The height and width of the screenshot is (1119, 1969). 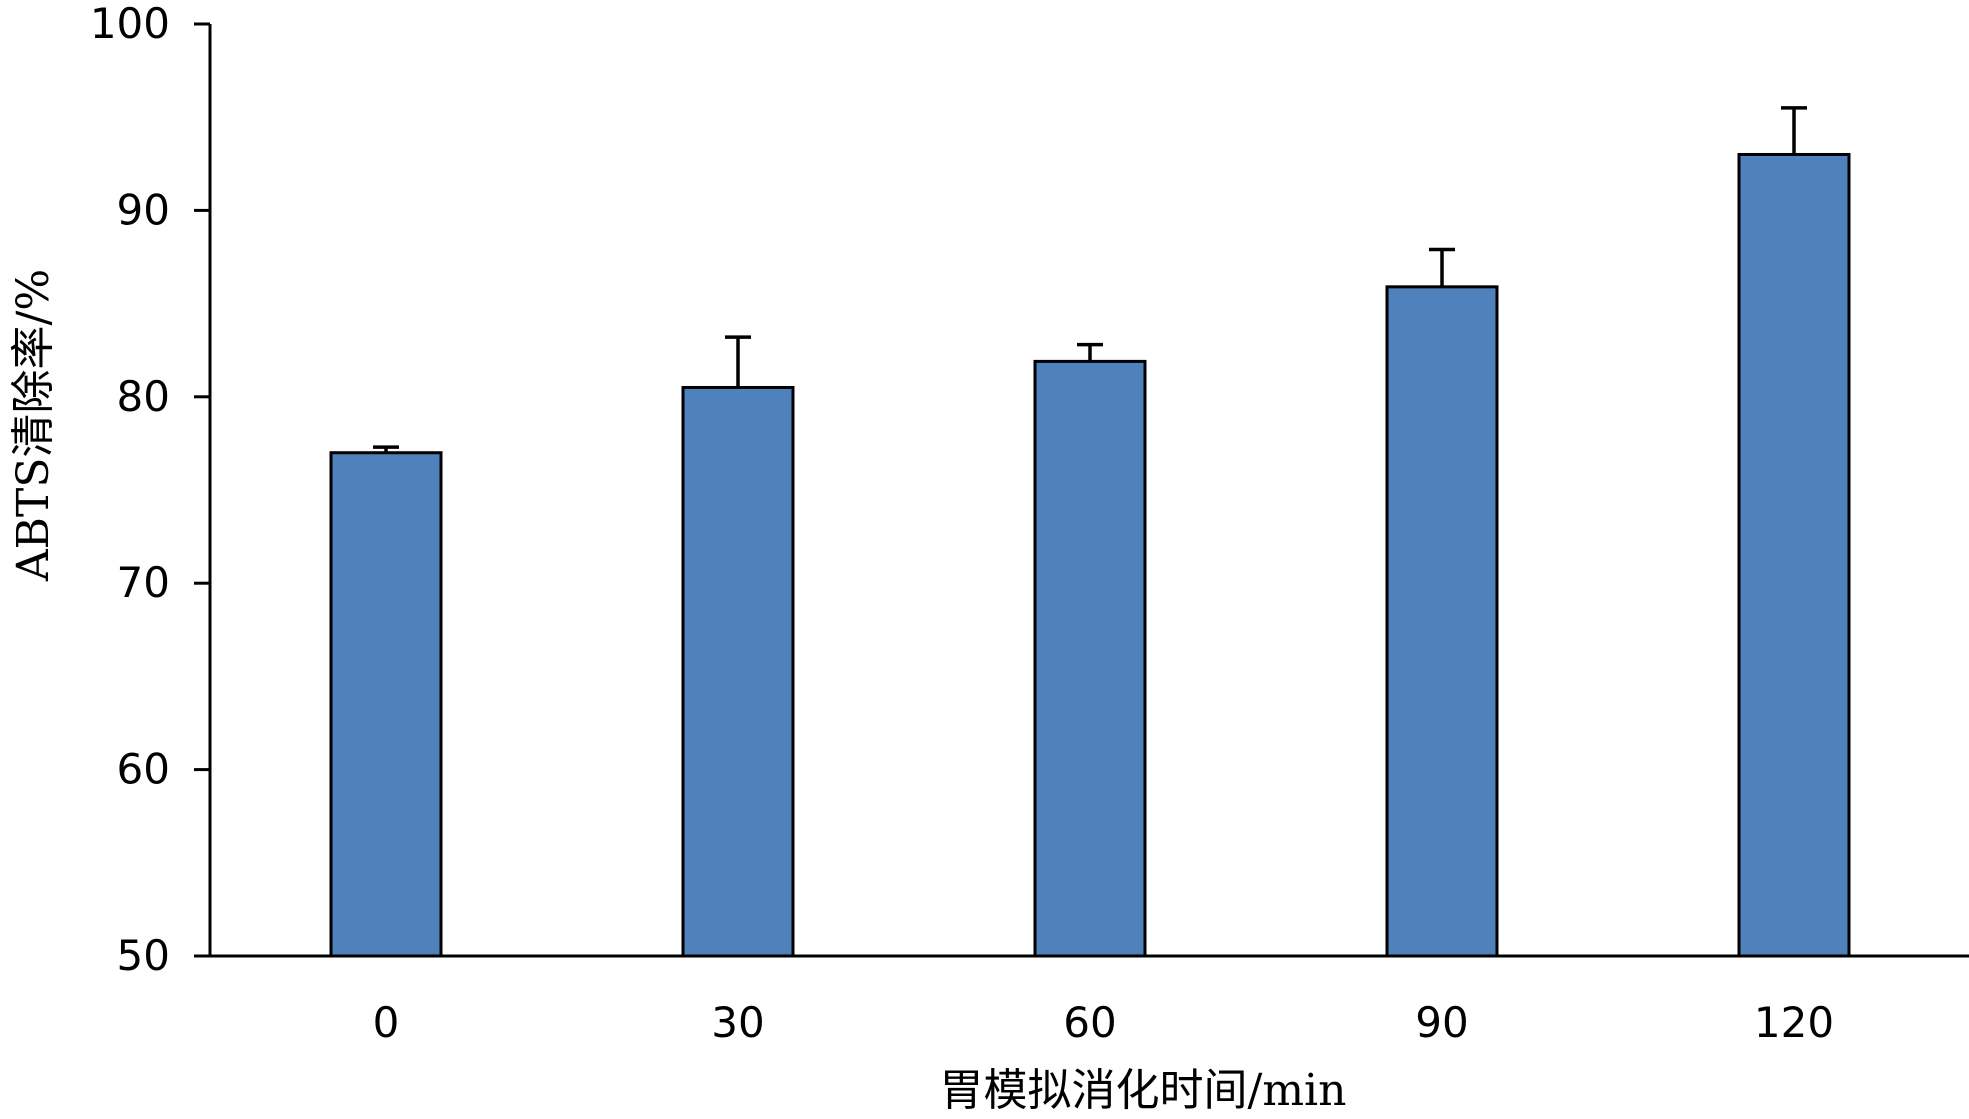 What do you see at coordinates (143, 396) in the screenshot?
I see `y-tick-label: 80` at bounding box center [143, 396].